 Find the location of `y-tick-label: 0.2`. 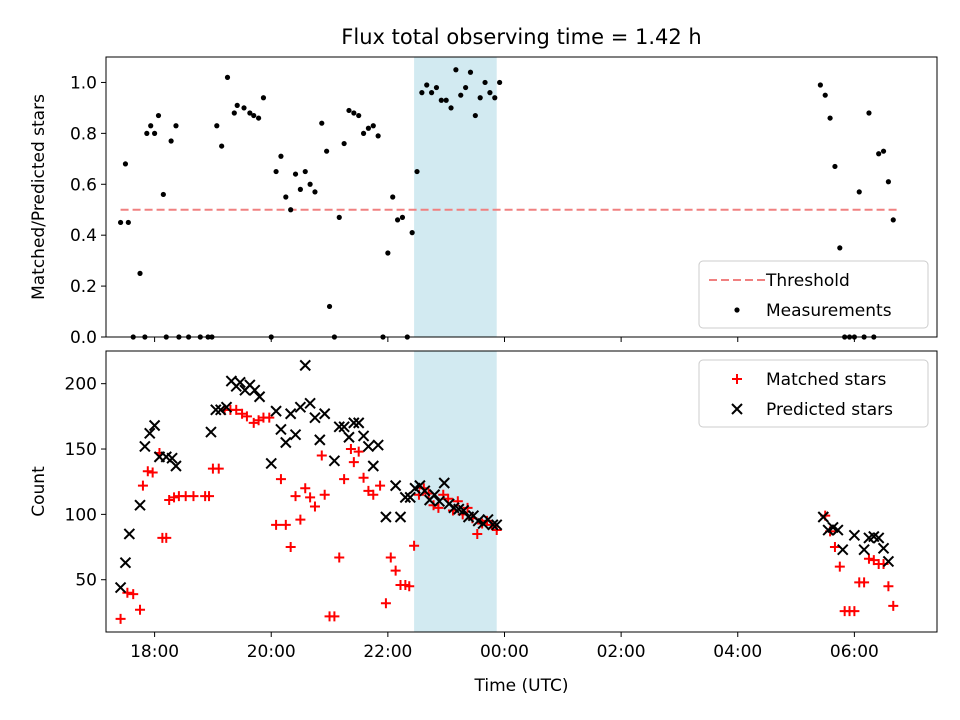

y-tick-label: 0.2 is located at coordinates (83, 287).